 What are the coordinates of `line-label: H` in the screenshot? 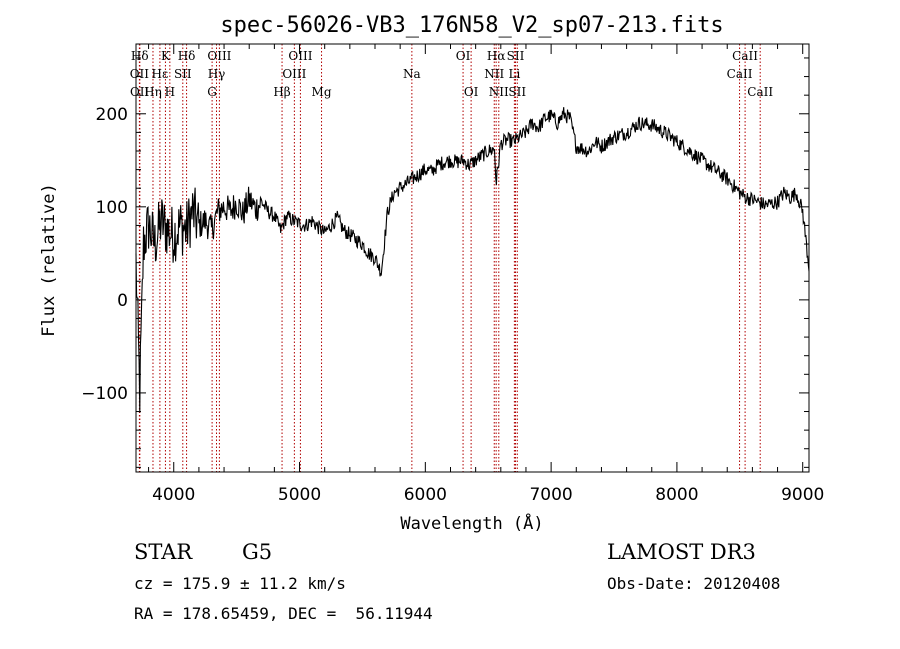 It's located at (170, 92).